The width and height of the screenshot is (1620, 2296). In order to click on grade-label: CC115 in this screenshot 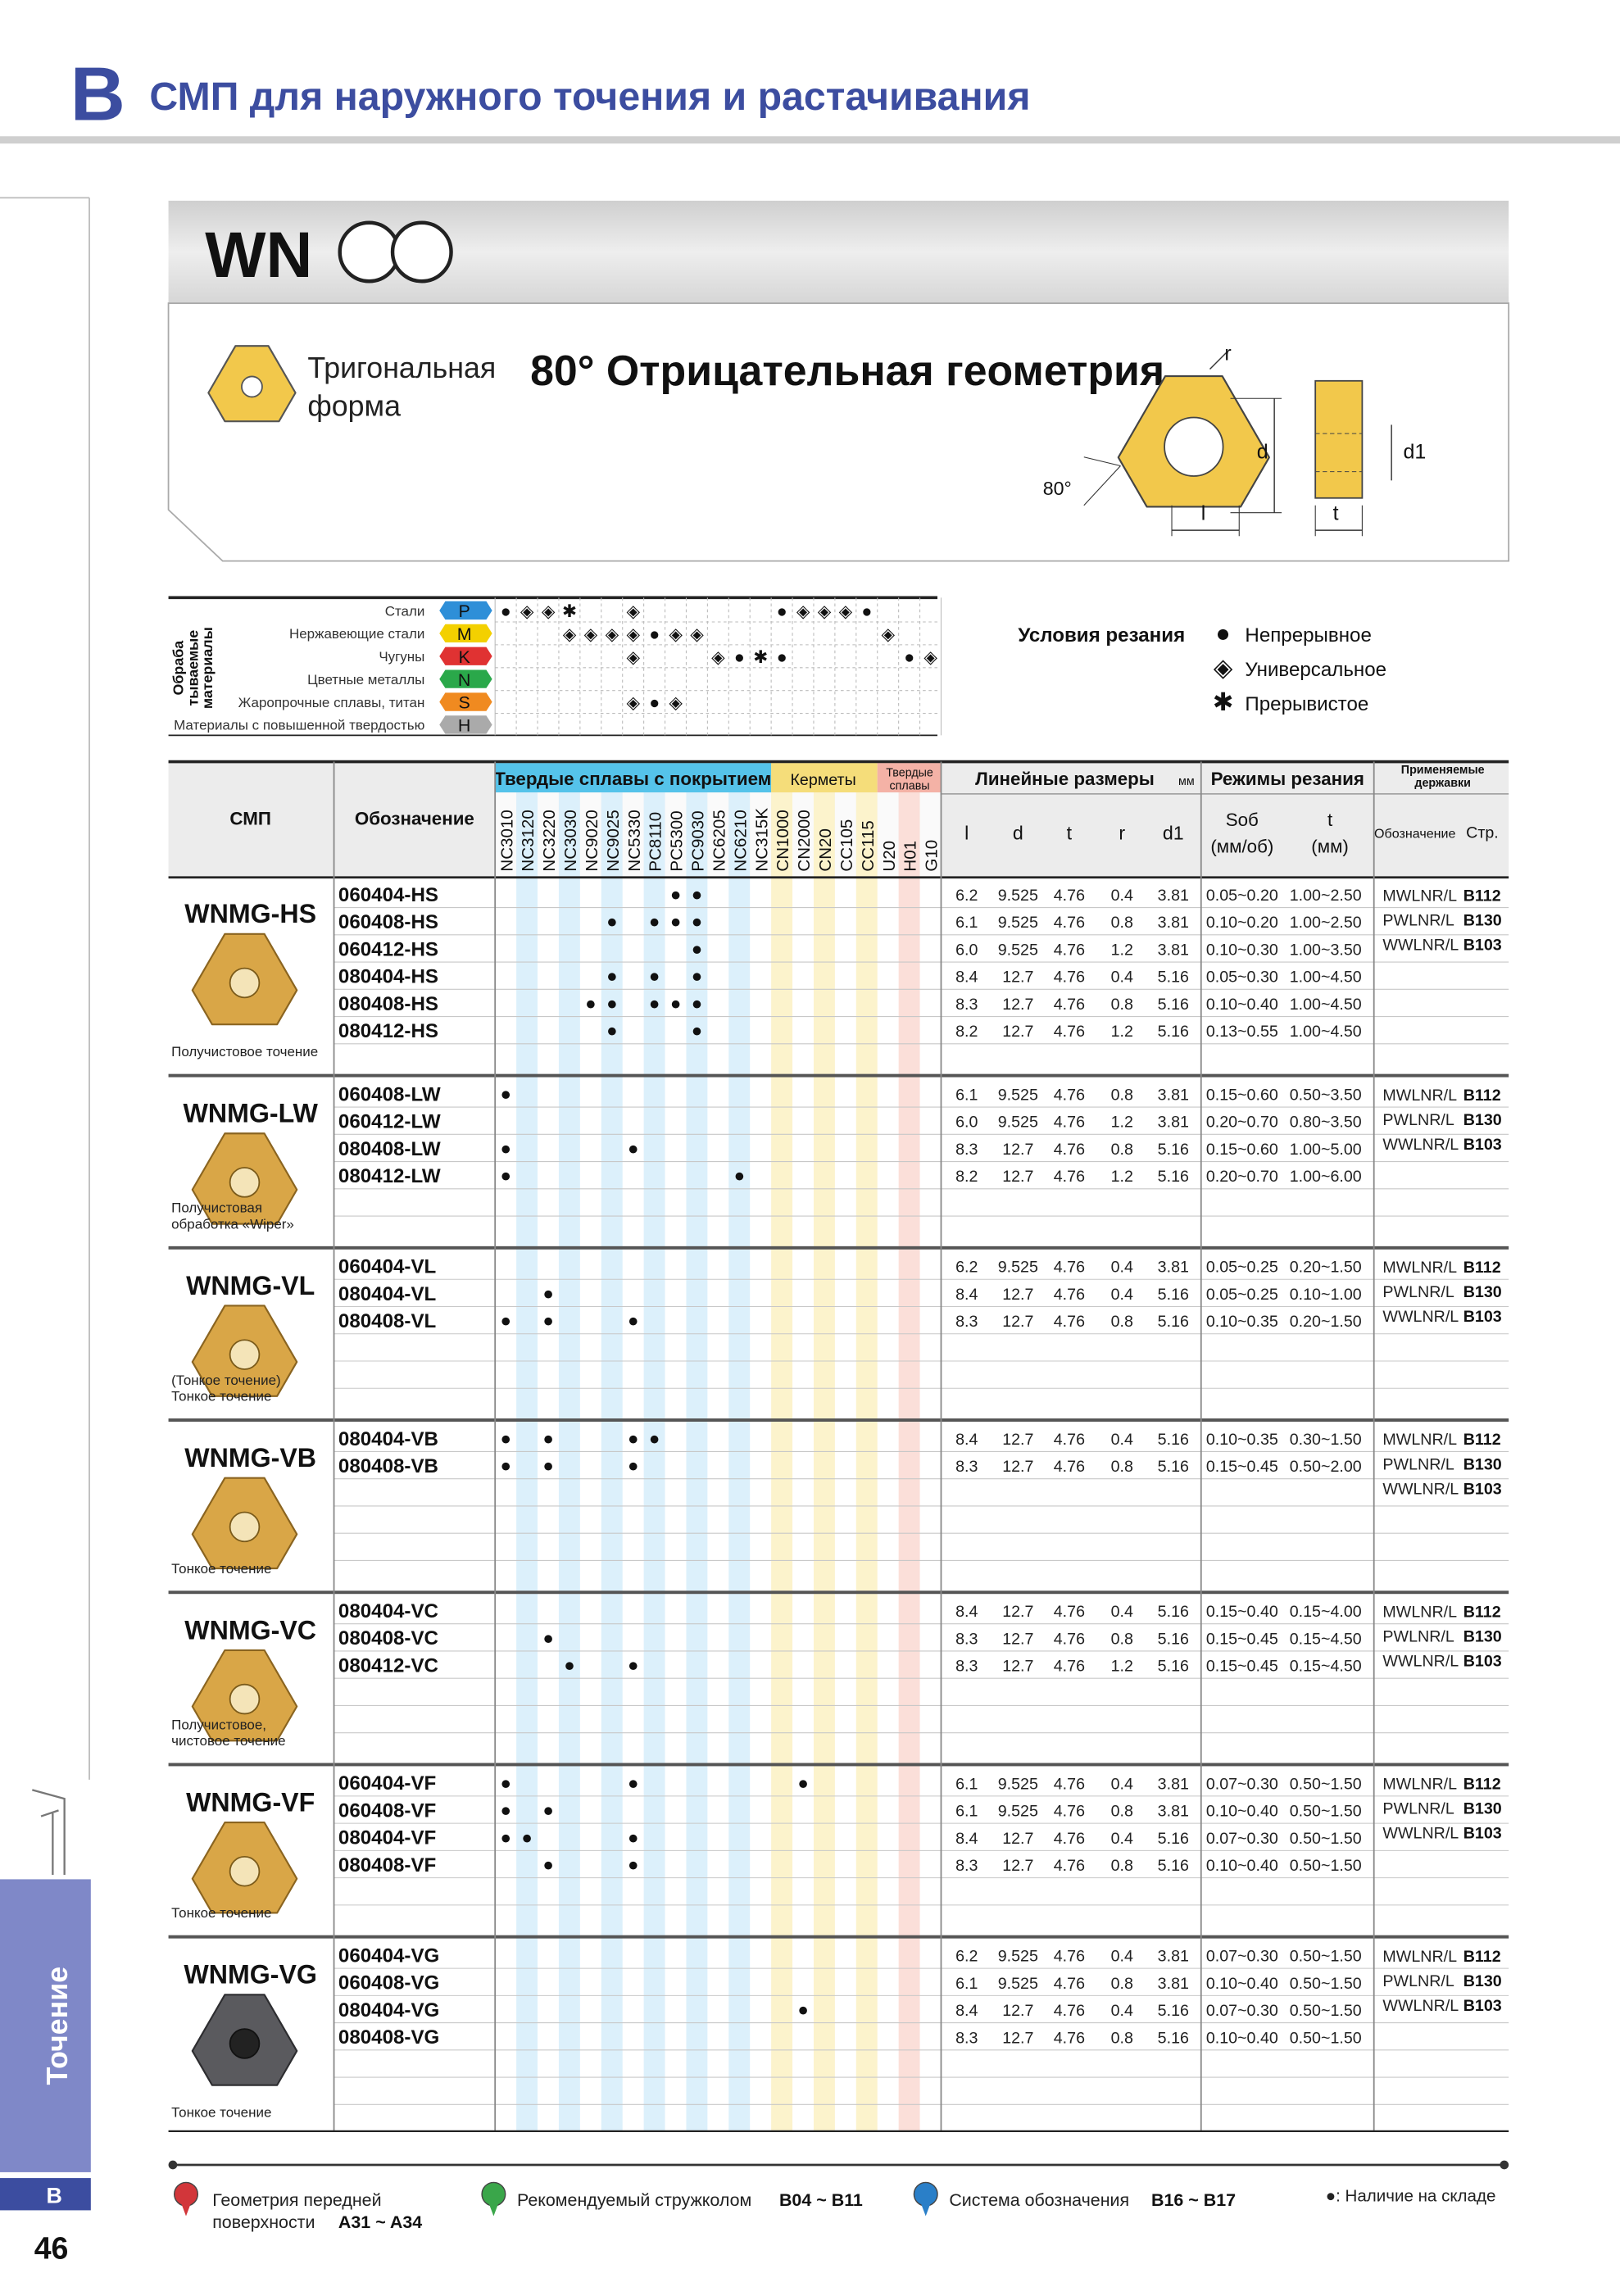, I will do `click(868, 845)`.